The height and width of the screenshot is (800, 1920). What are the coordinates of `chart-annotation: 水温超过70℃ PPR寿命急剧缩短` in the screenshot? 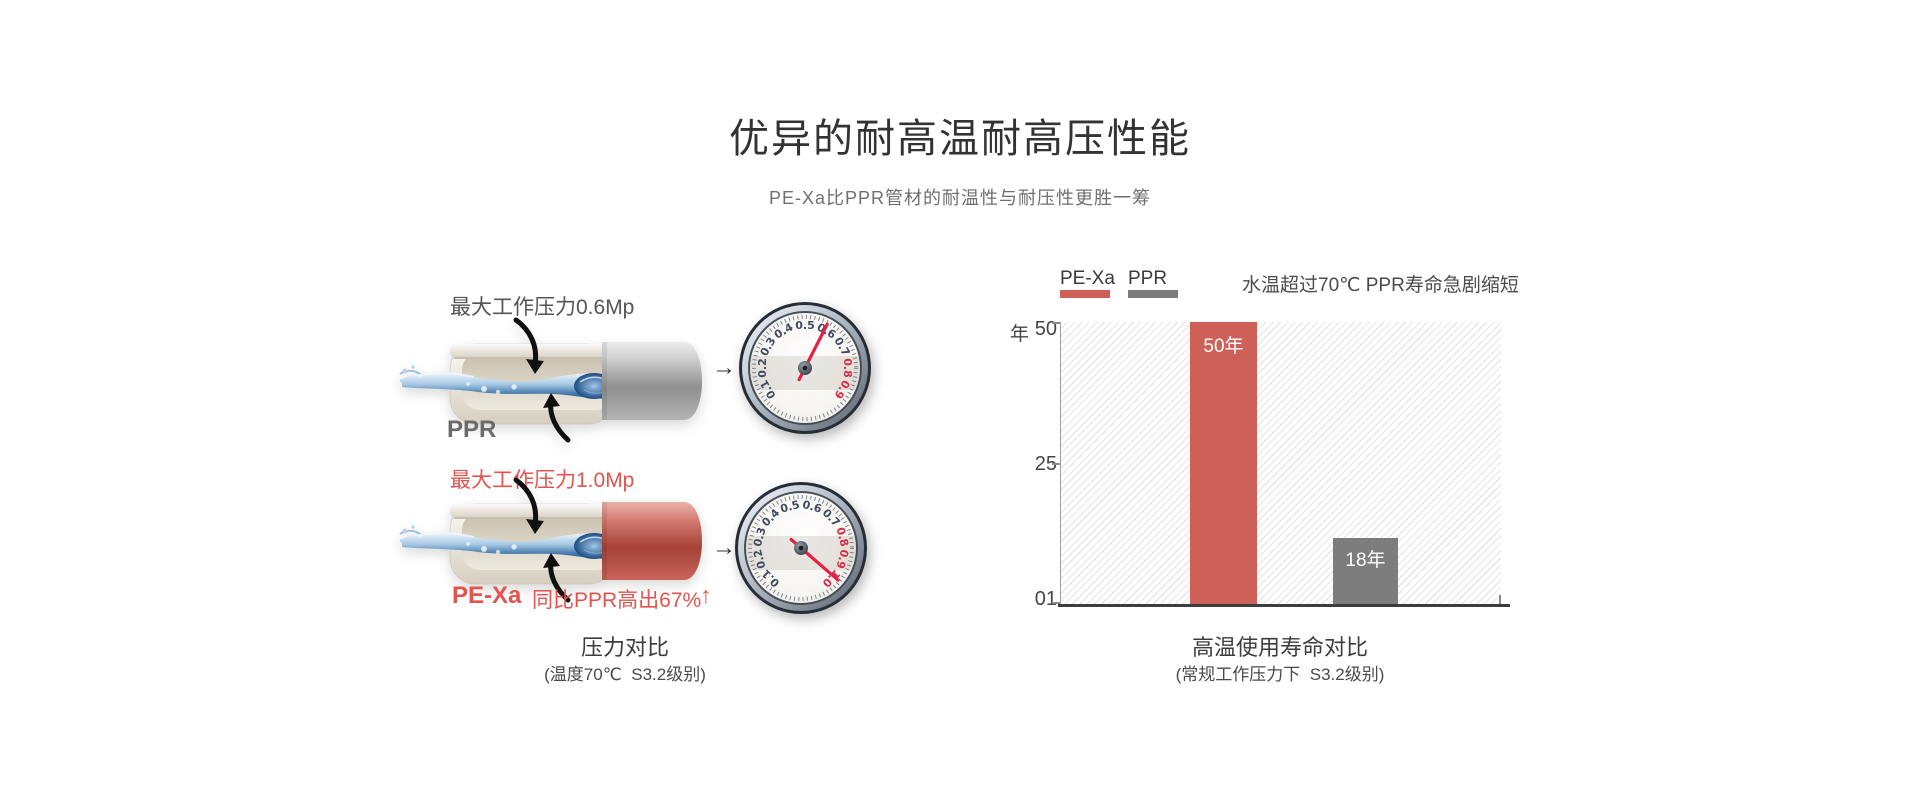 It's located at (1380, 285).